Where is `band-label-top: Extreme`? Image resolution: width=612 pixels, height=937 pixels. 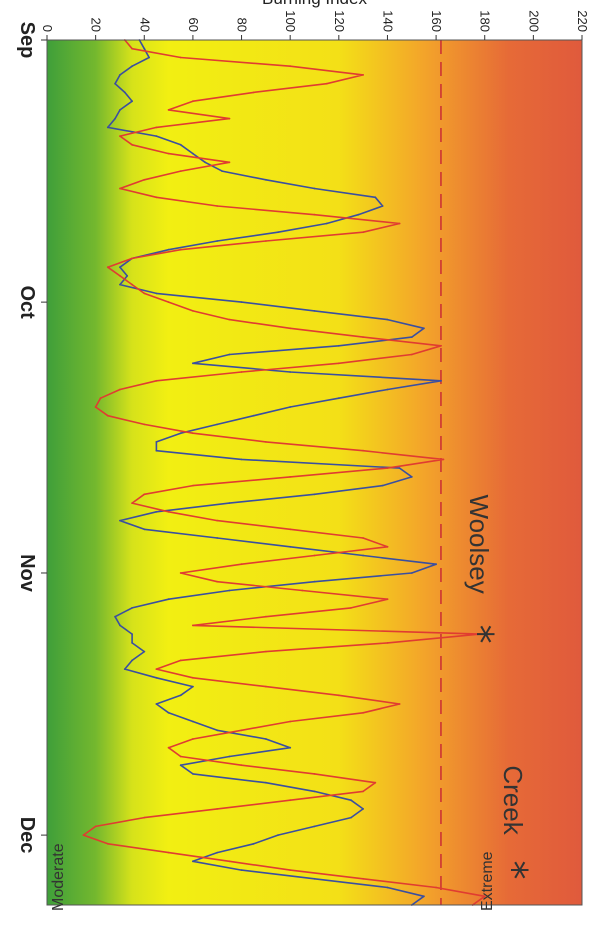 band-label-top: Extreme is located at coordinates (487, 881).